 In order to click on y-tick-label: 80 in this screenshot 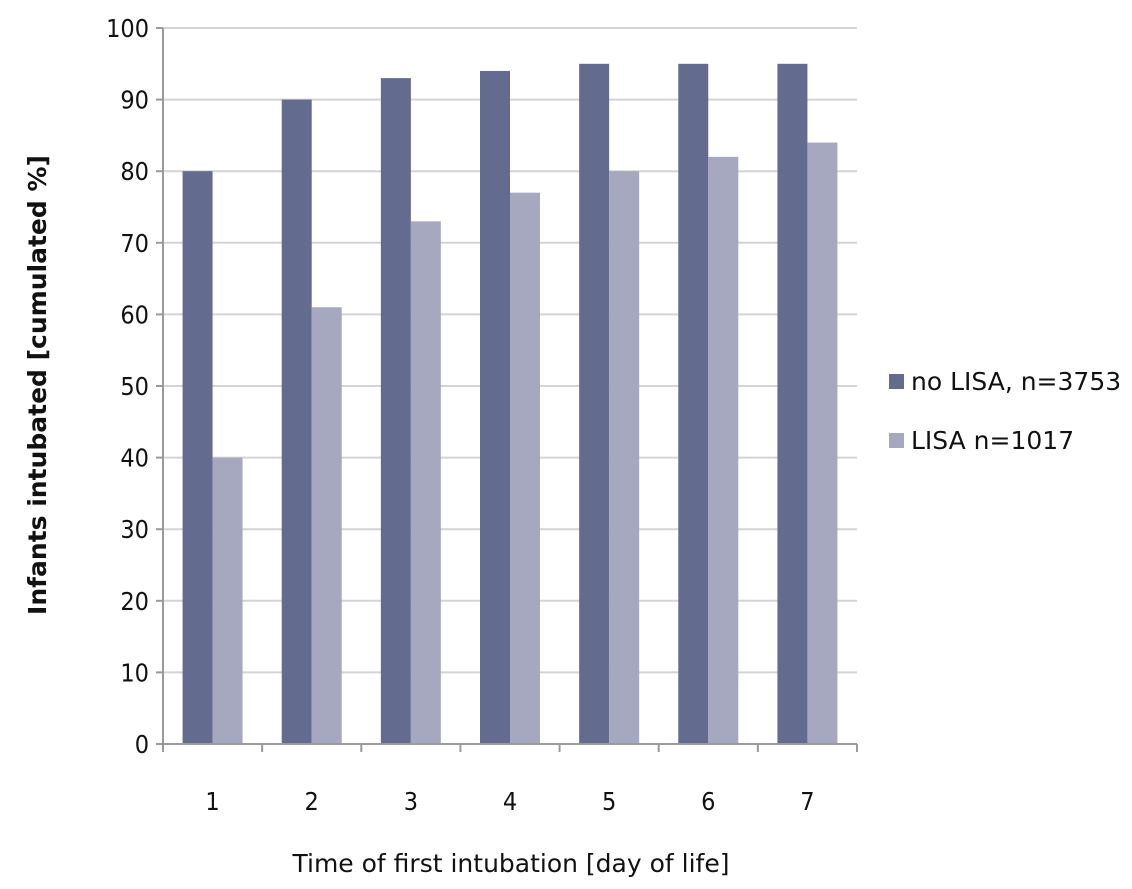, I will do `click(134, 171)`.